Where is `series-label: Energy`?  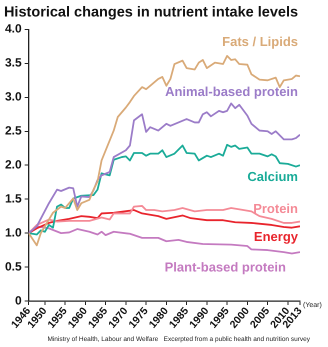
series-label: Energy is located at coordinates (276, 236).